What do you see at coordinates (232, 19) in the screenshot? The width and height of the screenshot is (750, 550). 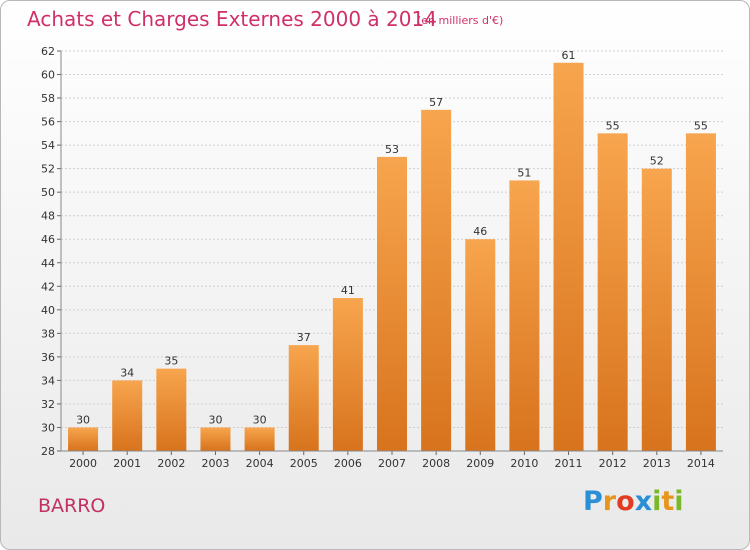 I see `chart-title: Achats et Charges Externes 2000 à 2014` at bounding box center [232, 19].